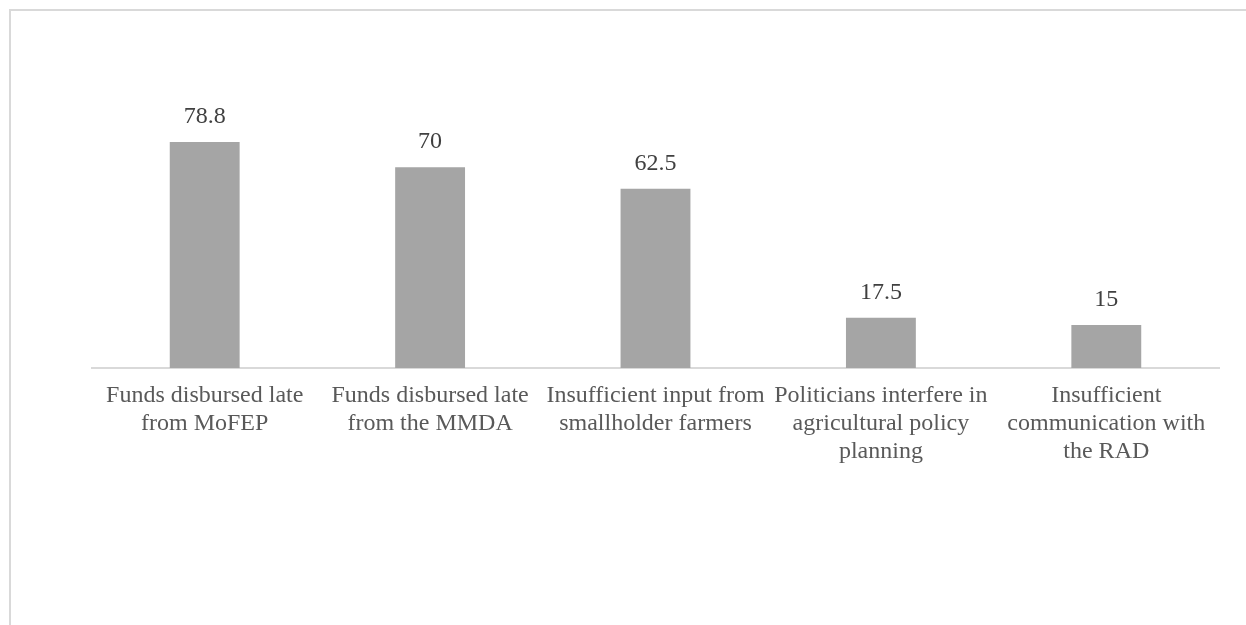 This screenshot has height=625, width=1246. I want to click on data-label: 62.5, so click(655, 161).